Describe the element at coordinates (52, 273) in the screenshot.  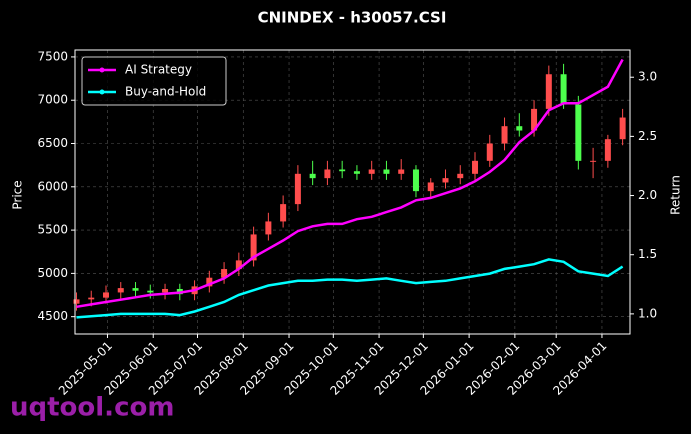
I see `y-tick-label: 5000` at that location.